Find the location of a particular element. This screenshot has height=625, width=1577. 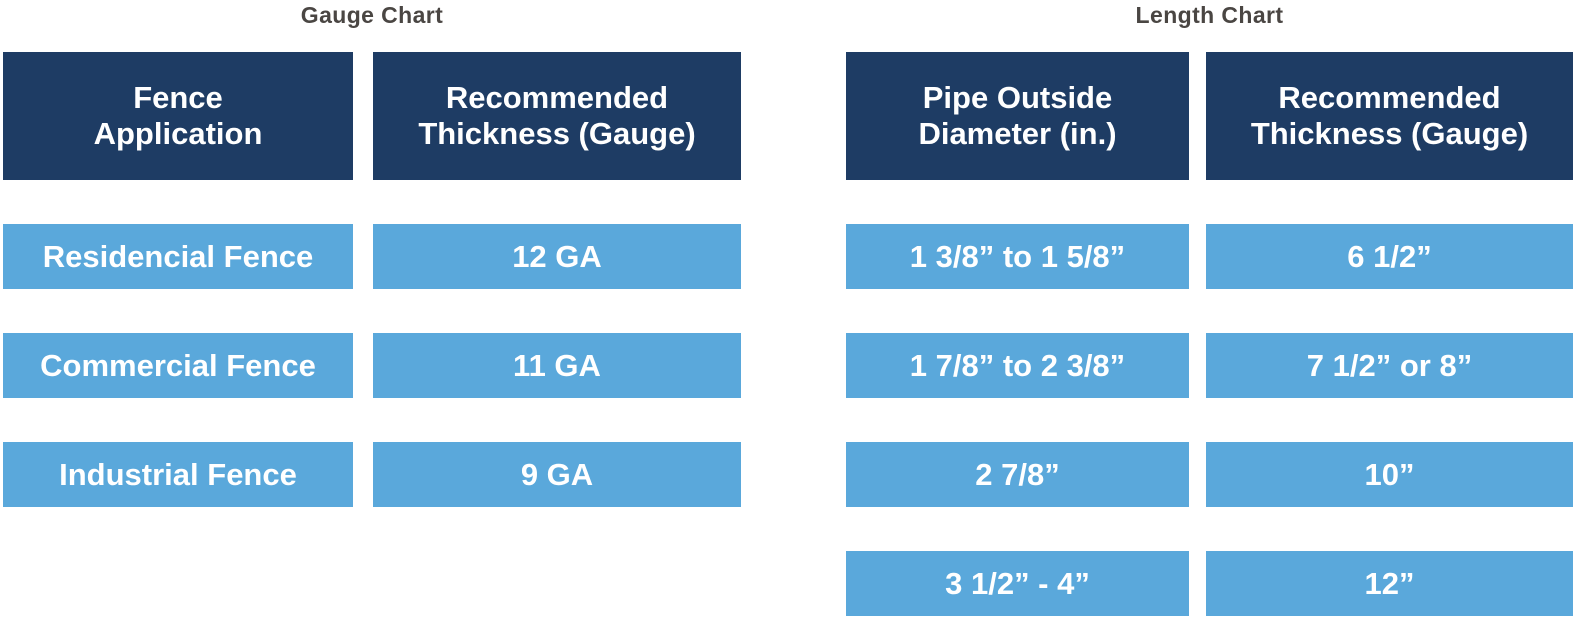

gauge-cell-application-2: Commercial Fence is located at coordinates (178, 365).